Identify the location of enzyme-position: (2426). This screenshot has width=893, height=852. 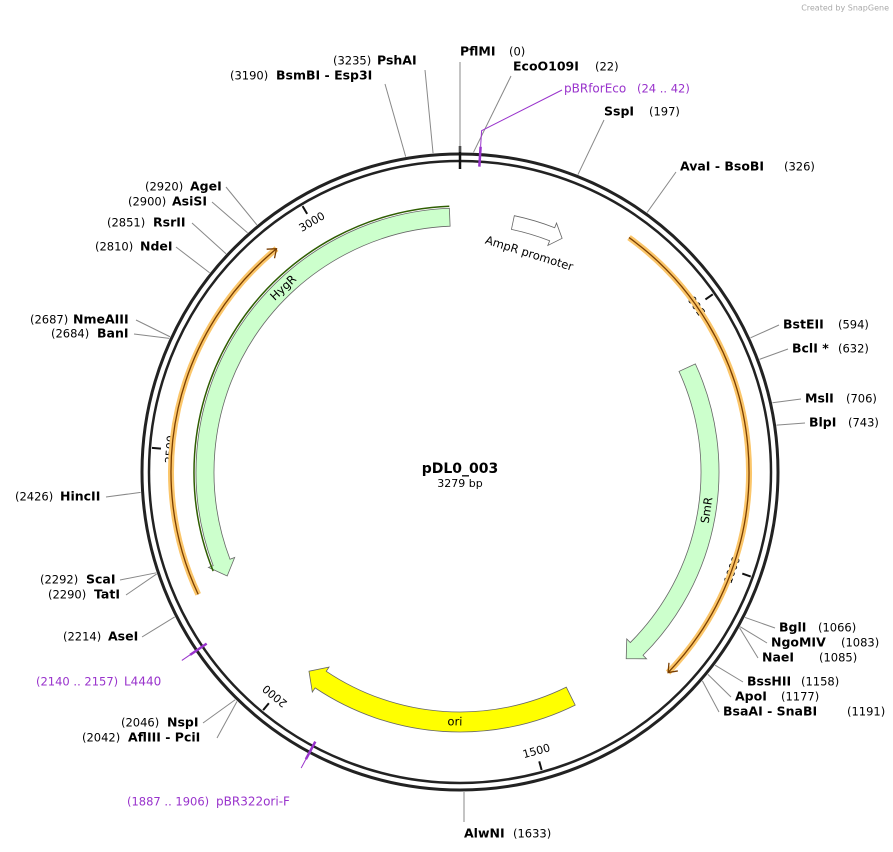
(34, 497).